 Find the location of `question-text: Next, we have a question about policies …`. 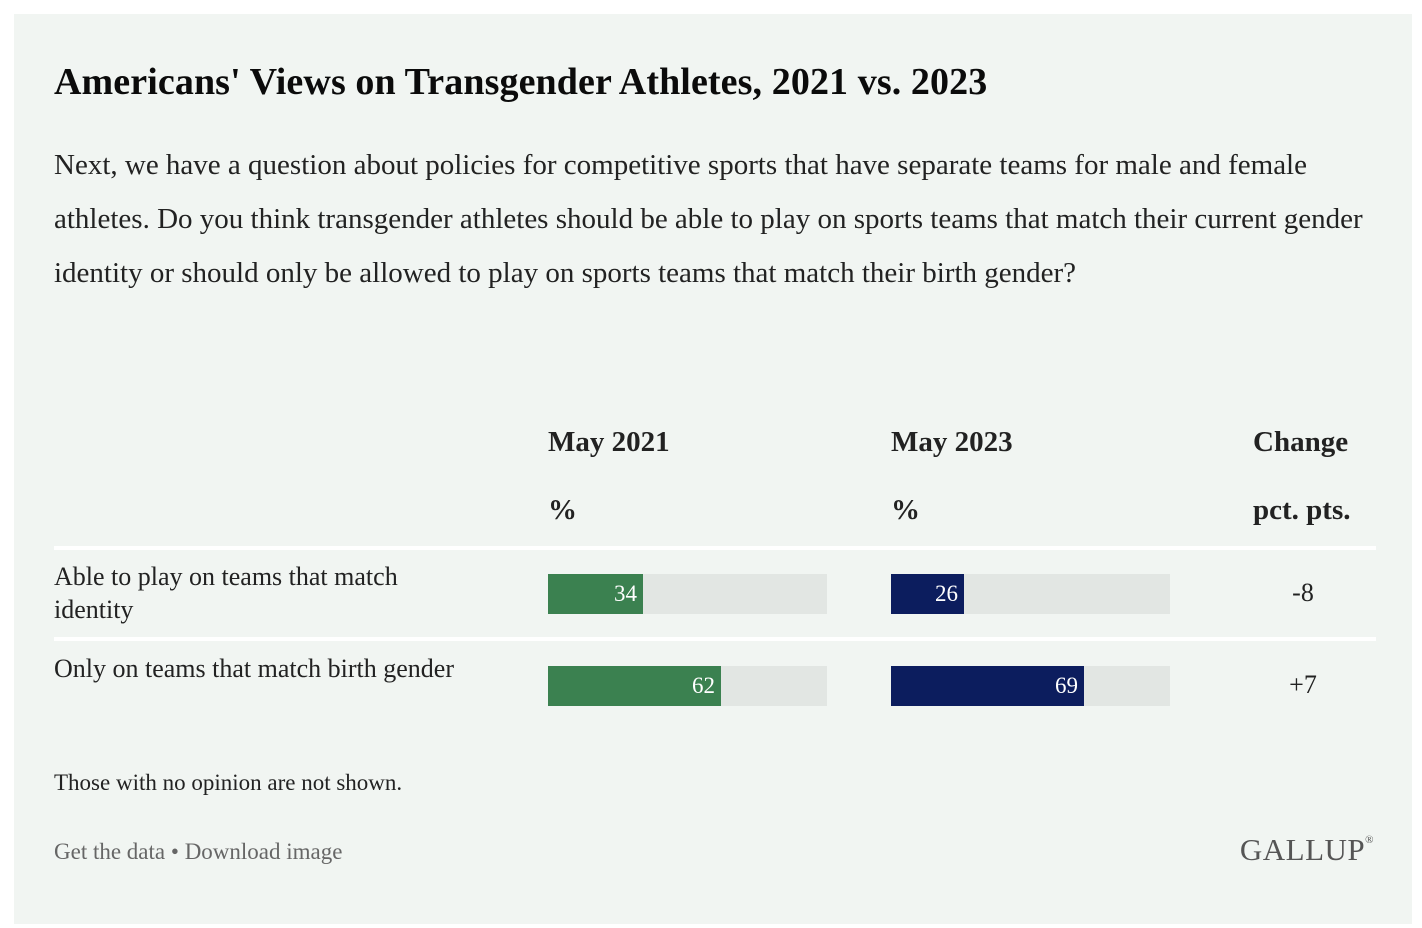

question-text: Next, we have a question about policies … is located at coordinates (708, 219).